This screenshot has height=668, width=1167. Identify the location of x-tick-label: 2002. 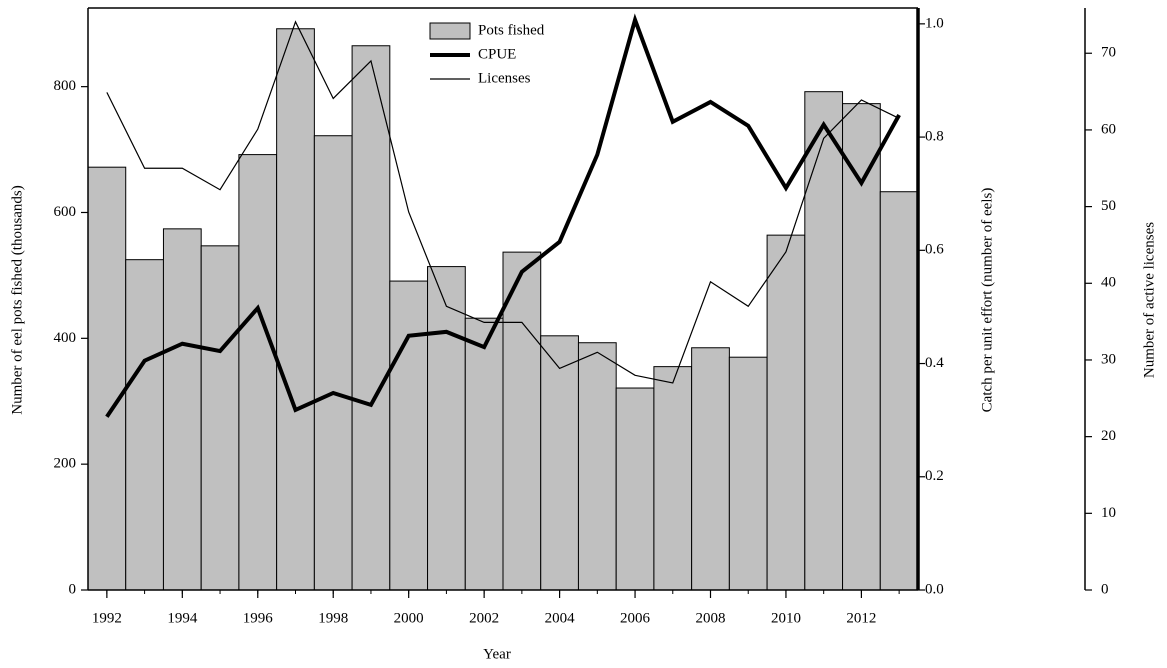
(484, 618).